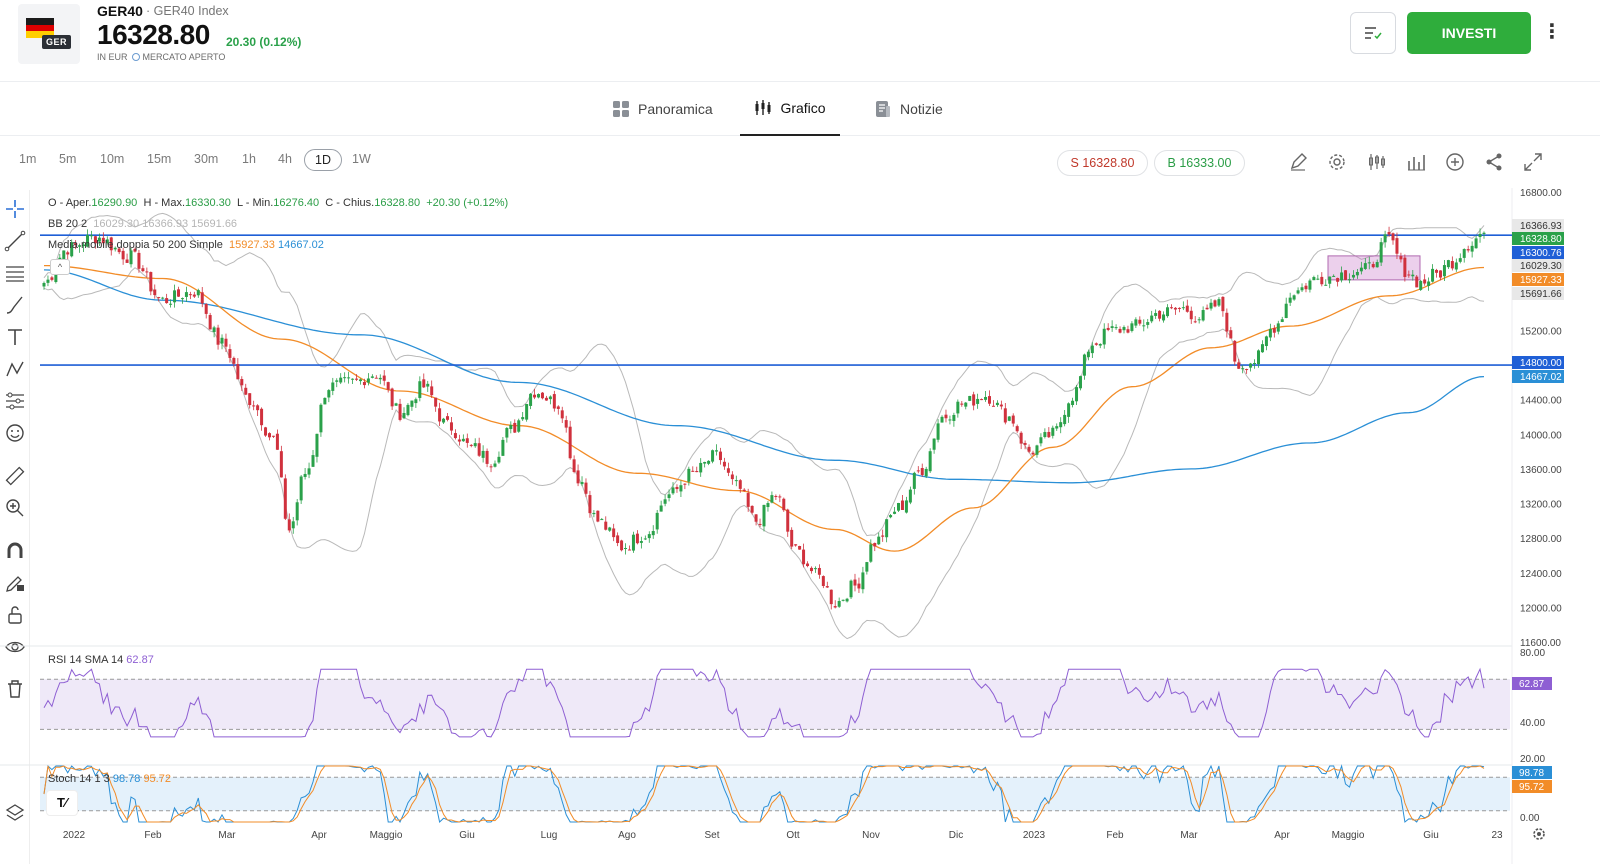 The height and width of the screenshot is (864, 1600). What do you see at coordinates (1102, 163) in the screenshot?
I see `sell-quote-button: S 16328.80` at bounding box center [1102, 163].